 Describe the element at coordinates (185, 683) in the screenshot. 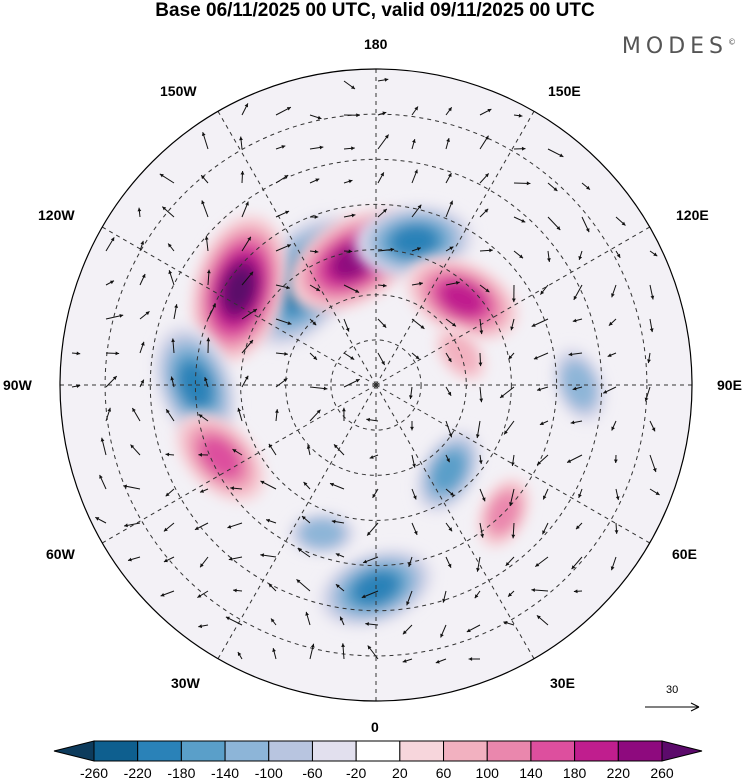

I see `lon-label-bottom-left: 30W` at that location.